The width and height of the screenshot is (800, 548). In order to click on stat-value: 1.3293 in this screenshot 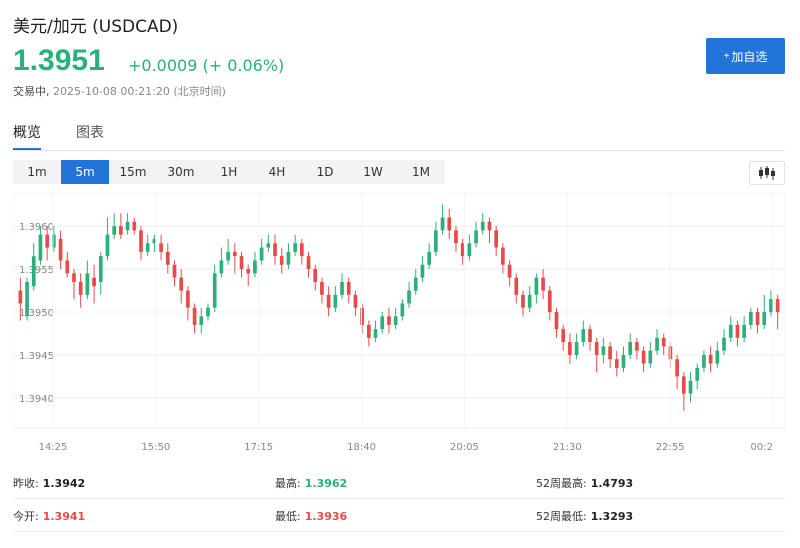, I will do `click(612, 516)`.